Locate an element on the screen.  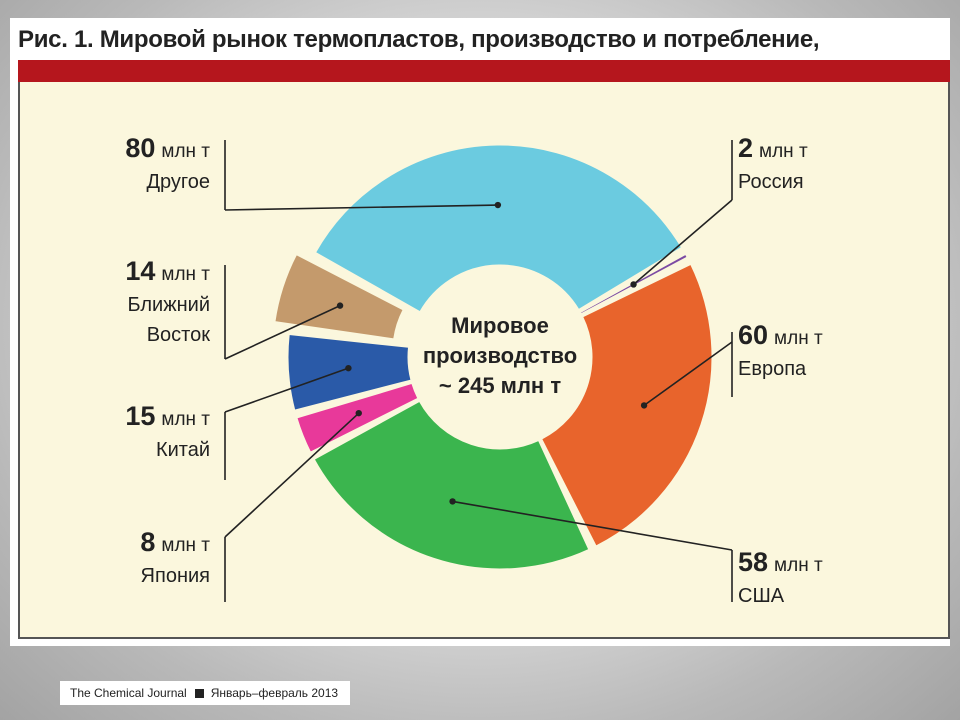
label-value-европа: 60 млн т is located at coordinates (780, 335).